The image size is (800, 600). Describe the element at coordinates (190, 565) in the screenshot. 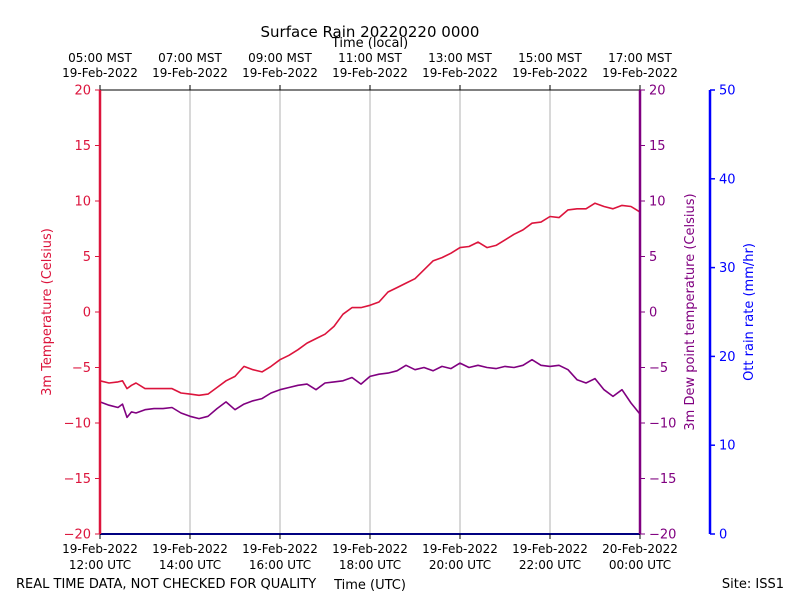

I see `x-tick-label-bottom-time: 14:00 UTC` at that location.